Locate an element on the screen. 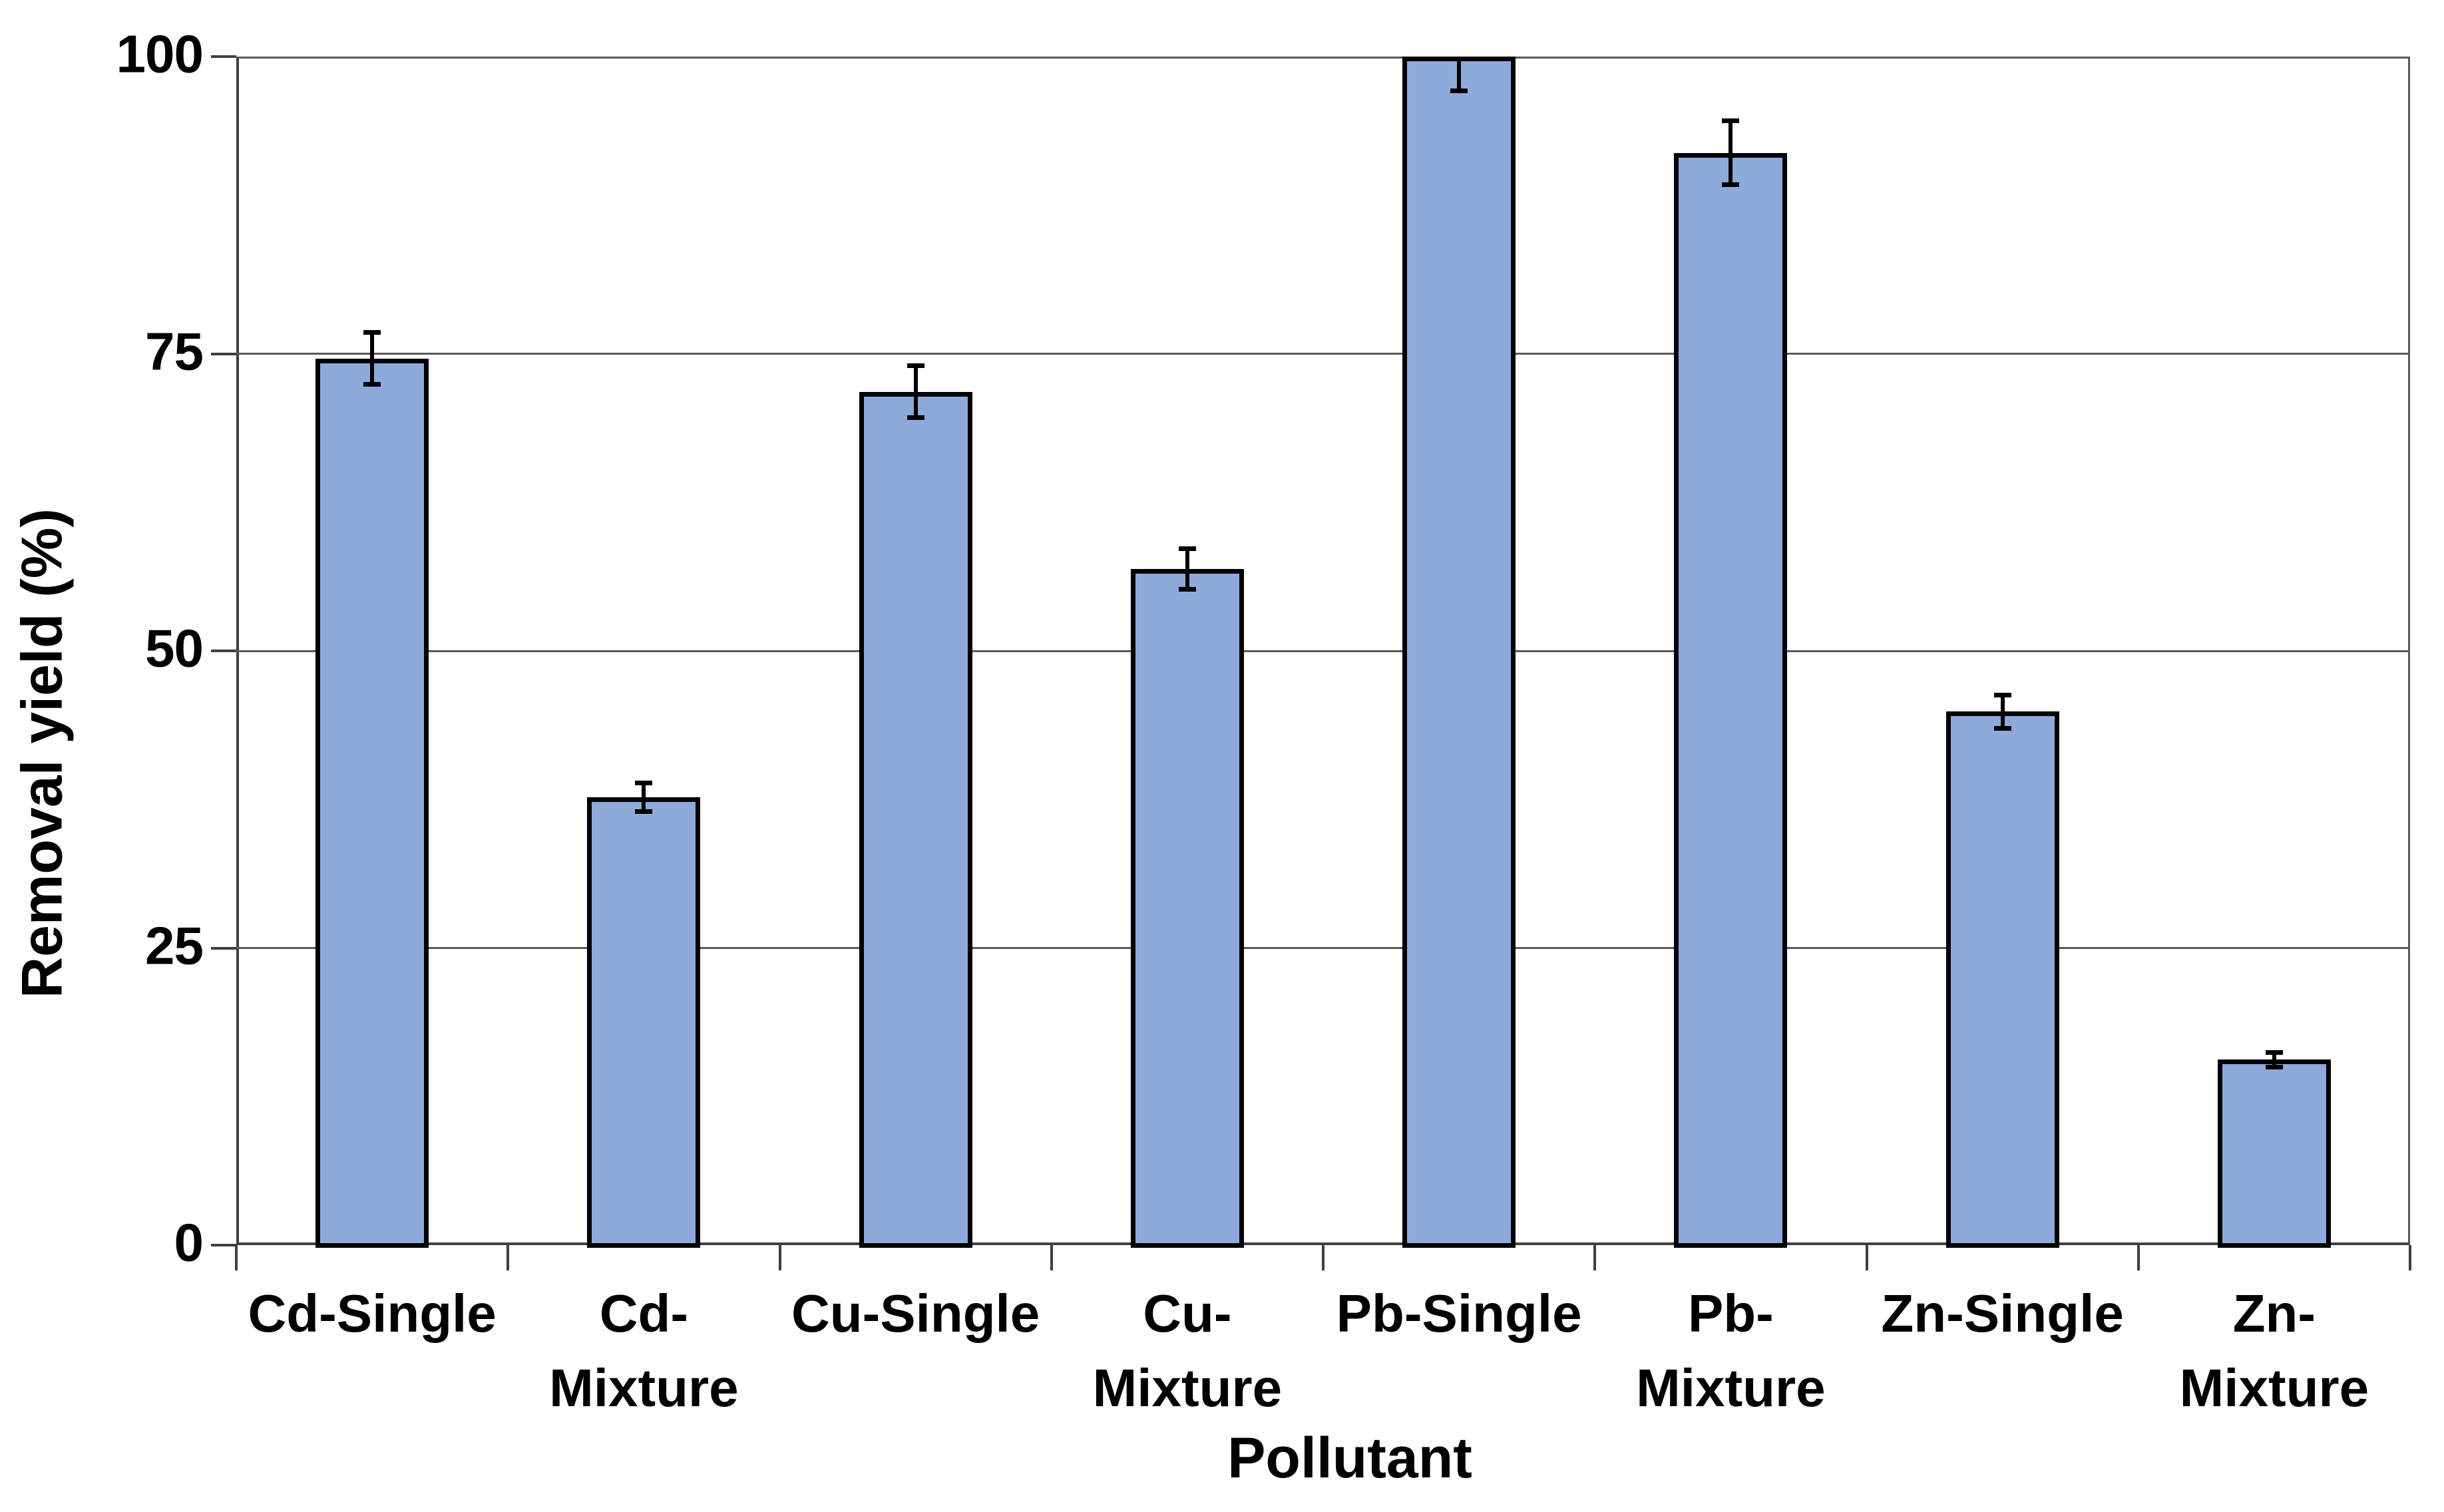 The height and width of the screenshot is (1512, 2444). error-bar-line-Cd-Mixture is located at coordinates (644, 797).